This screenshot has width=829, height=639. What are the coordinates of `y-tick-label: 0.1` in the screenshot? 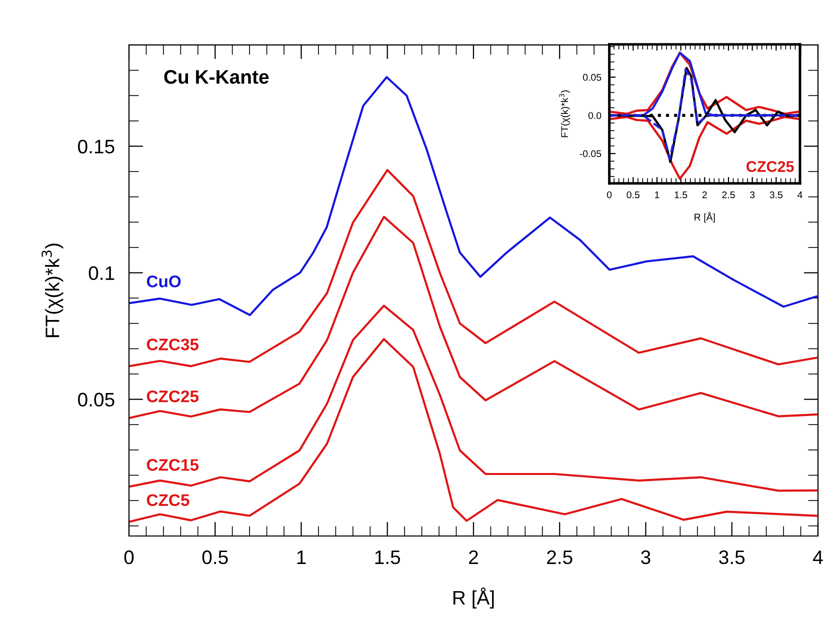 It's located at (101, 273).